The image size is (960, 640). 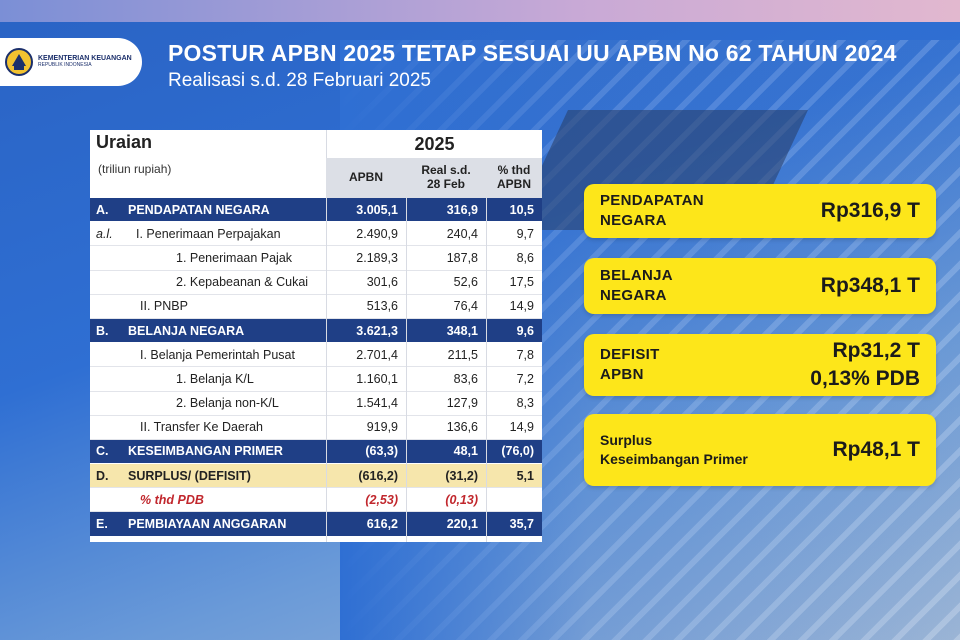 What do you see at coordinates (377, 330) in the screenshot?
I see `cell-apbn: 3.621,3` at bounding box center [377, 330].